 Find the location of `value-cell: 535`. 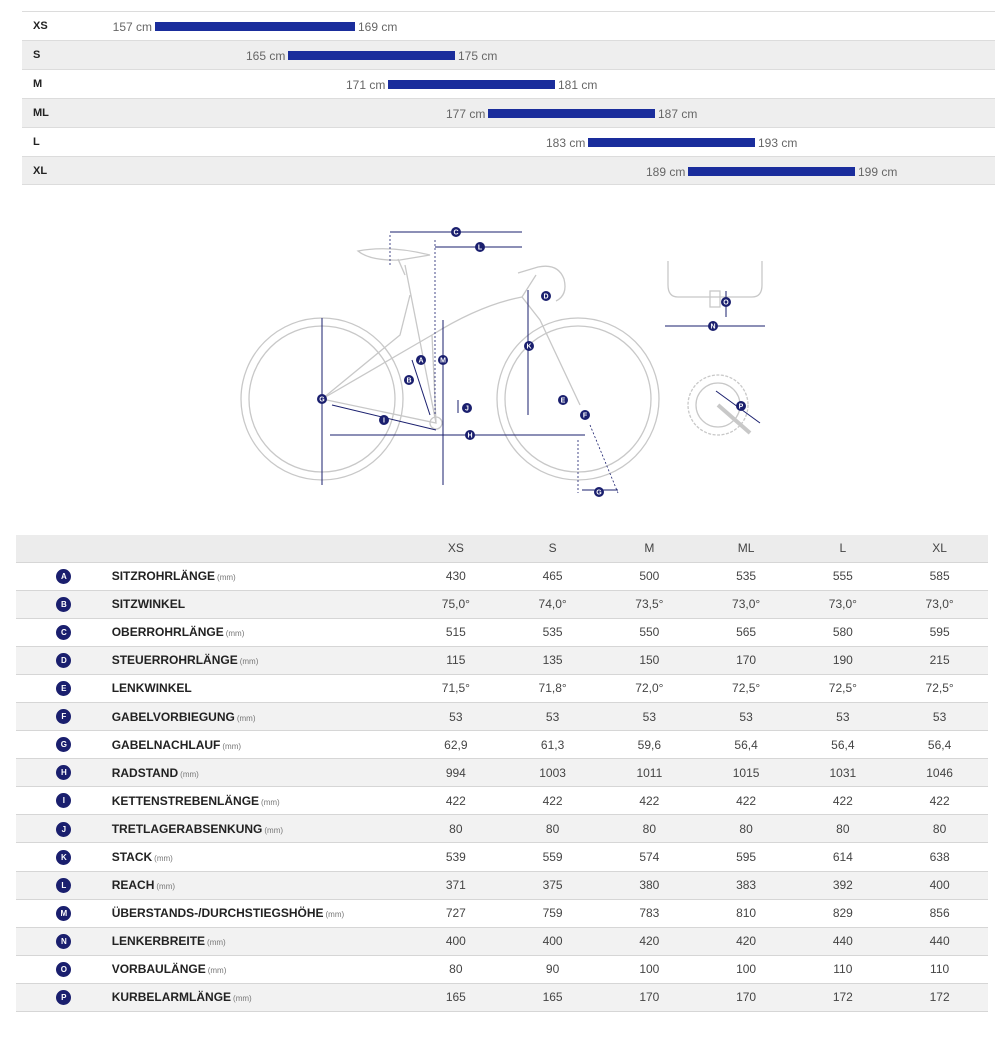

value-cell: 535 is located at coordinates (746, 576).